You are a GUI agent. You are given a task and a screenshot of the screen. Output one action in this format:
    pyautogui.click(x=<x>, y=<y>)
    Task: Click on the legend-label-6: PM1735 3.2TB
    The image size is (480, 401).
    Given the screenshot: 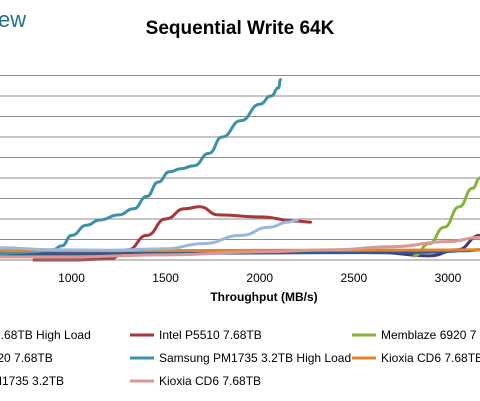 What is the action you would take?
    pyautogui.click(x=32, y=381)
    